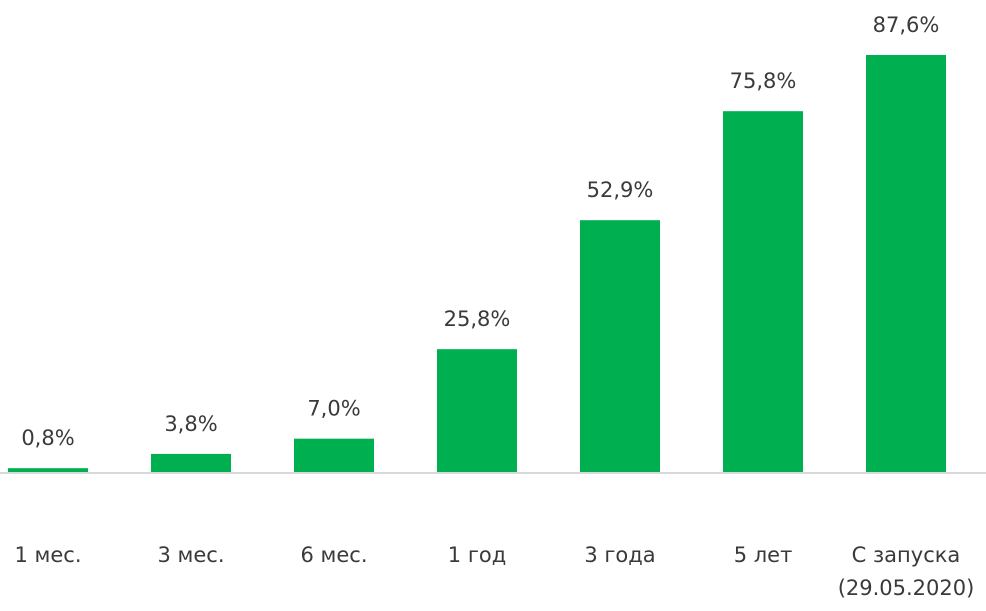 This screenshot has height=611, width=986. I want to click on x-tick-label: 6 мес., so click(333, 555).